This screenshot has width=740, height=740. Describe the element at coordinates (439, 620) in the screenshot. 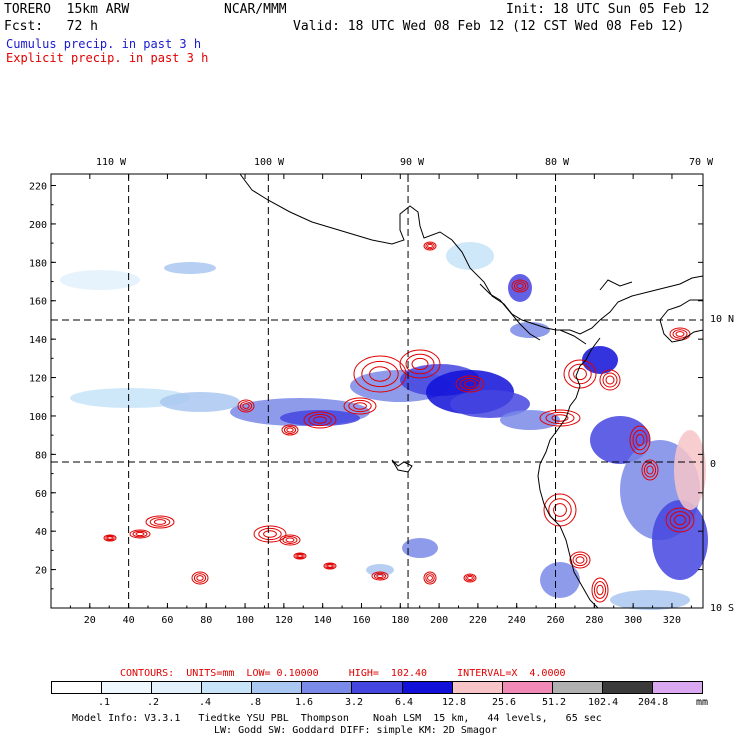

I see `x-tick-label: 200` at that location.